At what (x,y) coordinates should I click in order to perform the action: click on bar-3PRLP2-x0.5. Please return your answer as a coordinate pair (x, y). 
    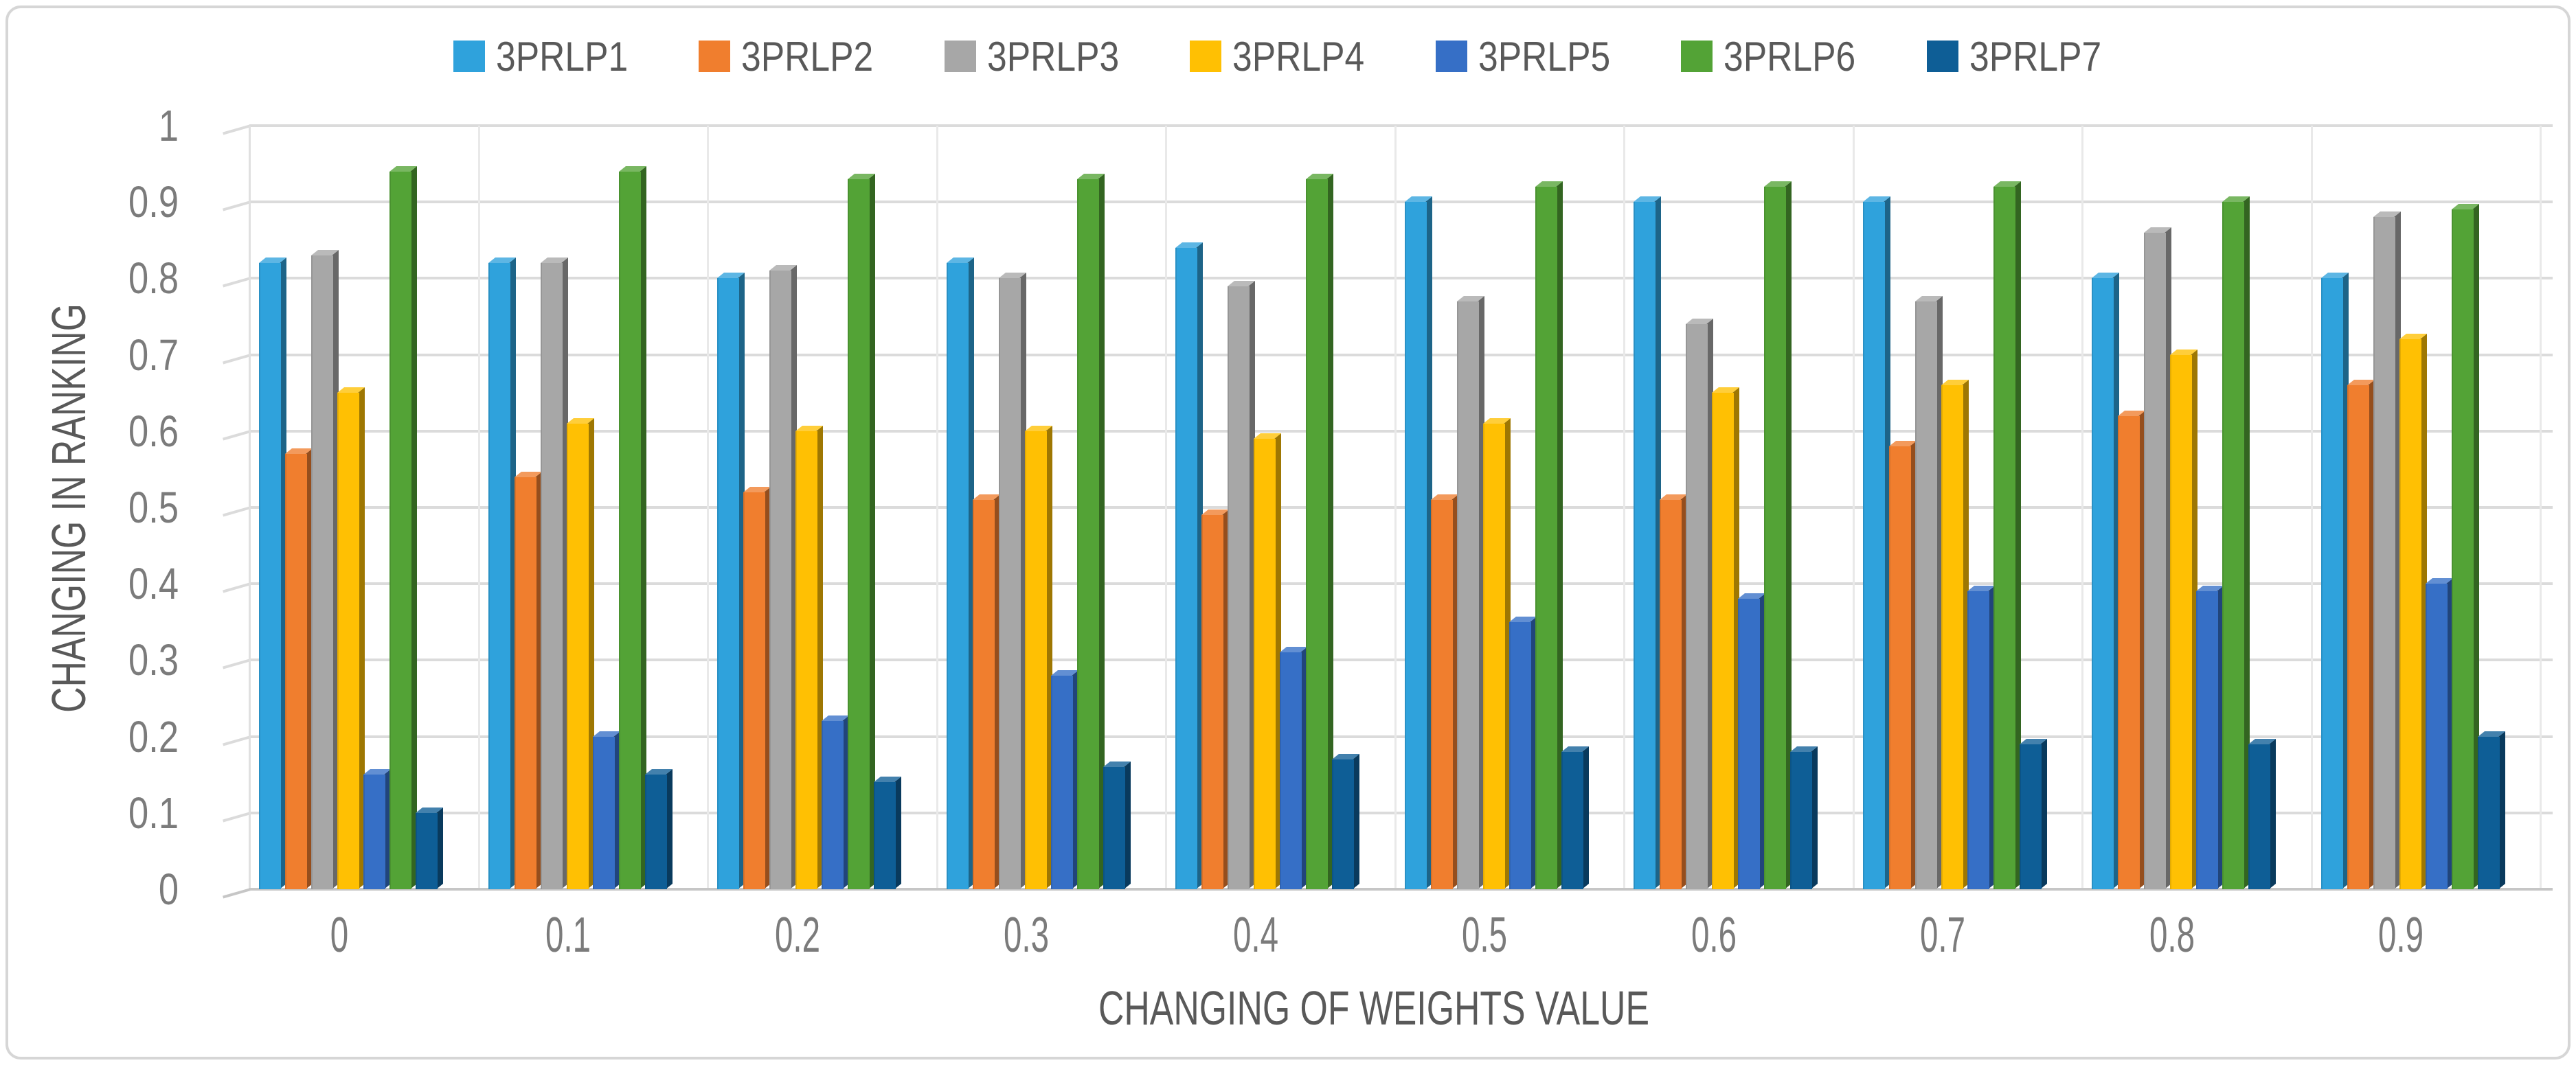
    Looking at the image, I should click on (1444, 691).